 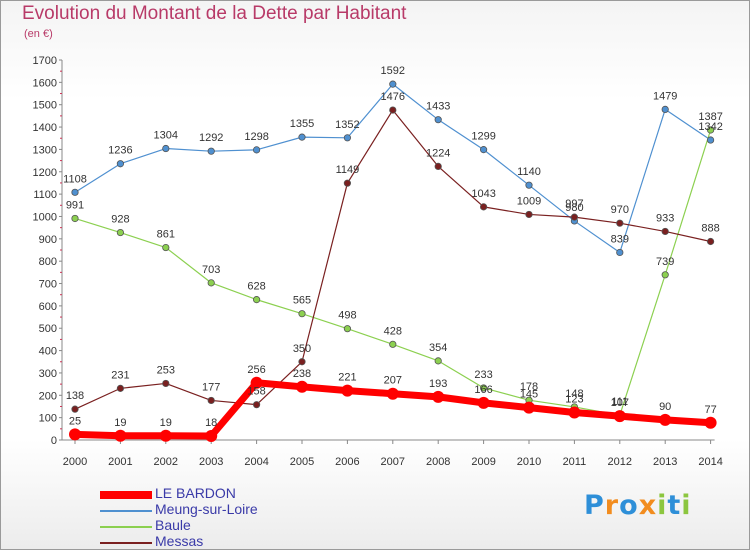 What do you see at coordinates (393, 381) in the screenshot?
I see `data-label: 207` at bounding box center [393, 381].